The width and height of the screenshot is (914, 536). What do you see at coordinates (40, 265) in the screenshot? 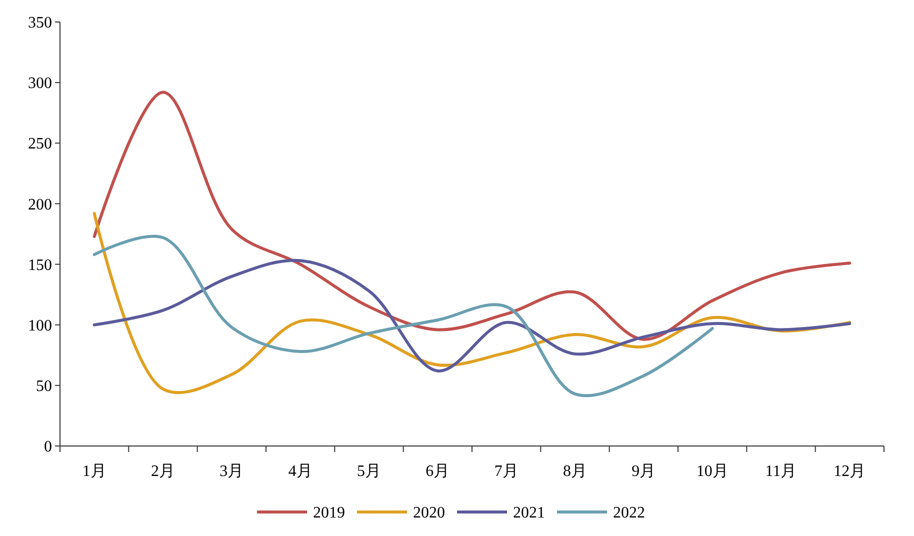
I see `y-tick-label: 150` at bounding box center [40, 265].